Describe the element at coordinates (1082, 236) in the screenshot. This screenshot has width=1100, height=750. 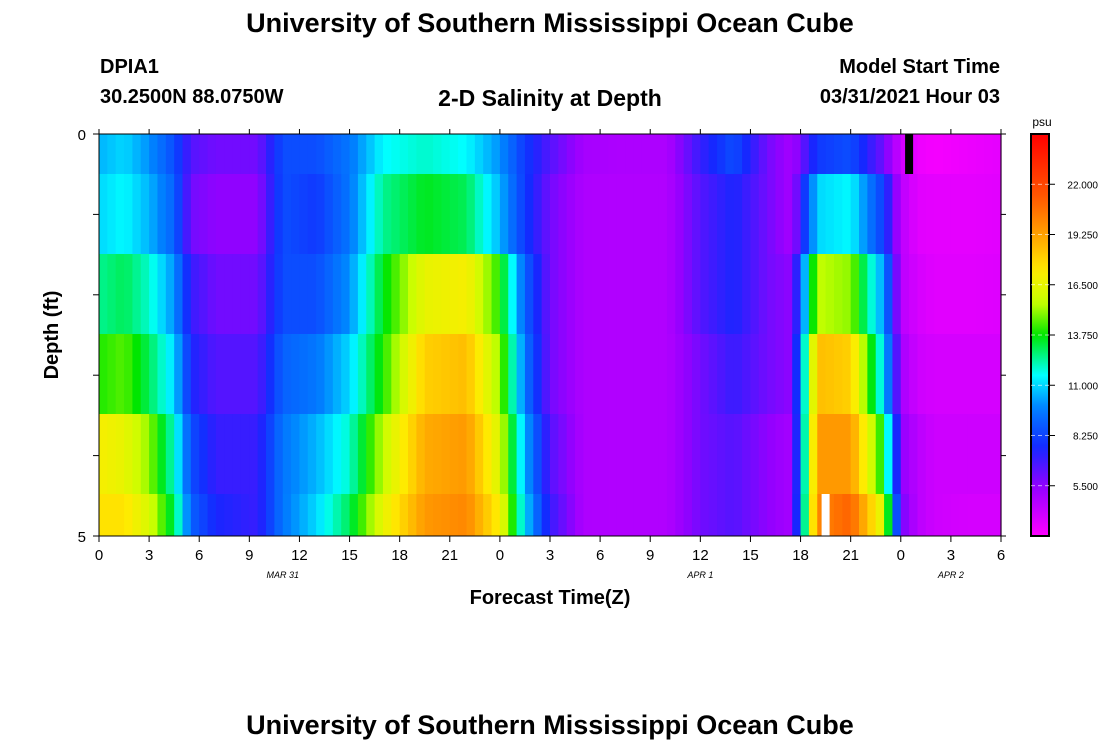
I see `colorbar-tick-label: 19.250` at that location.